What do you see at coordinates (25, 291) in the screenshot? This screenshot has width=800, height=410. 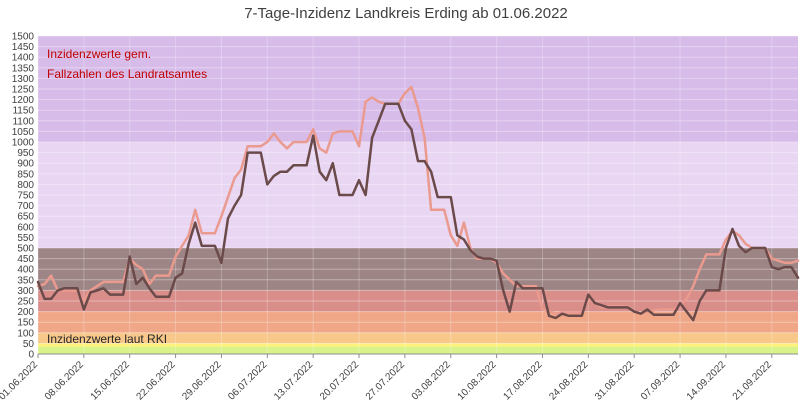 I see `y-tick-label: 300` at bounding box center [25, 291].